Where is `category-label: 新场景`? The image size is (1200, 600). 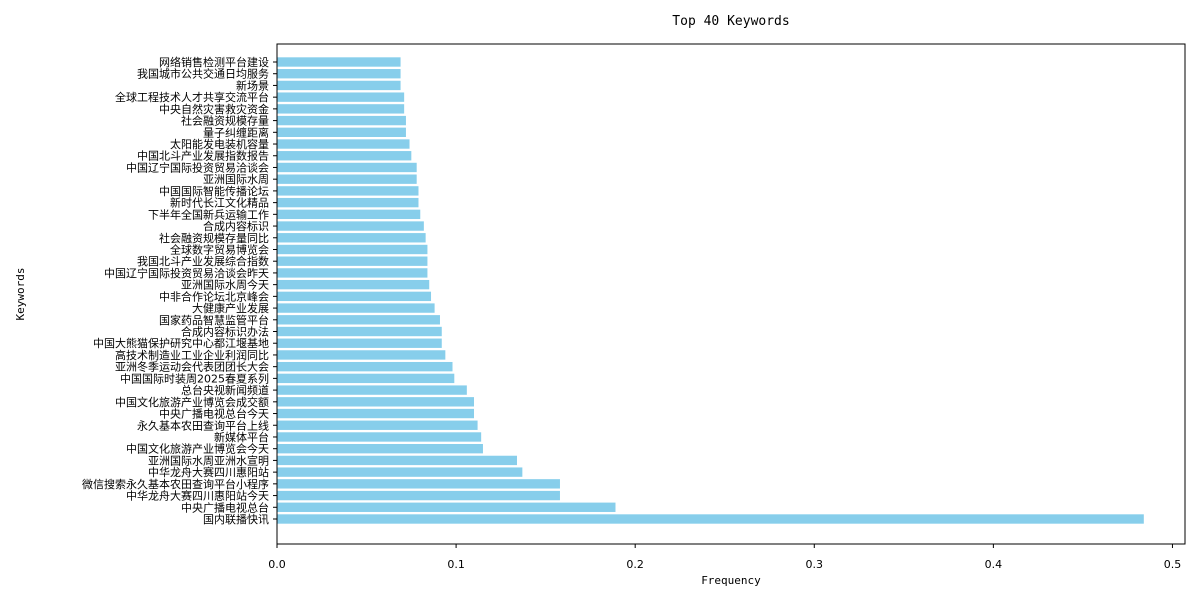
category-label: 新场景 is located at coordinates (252, 85).